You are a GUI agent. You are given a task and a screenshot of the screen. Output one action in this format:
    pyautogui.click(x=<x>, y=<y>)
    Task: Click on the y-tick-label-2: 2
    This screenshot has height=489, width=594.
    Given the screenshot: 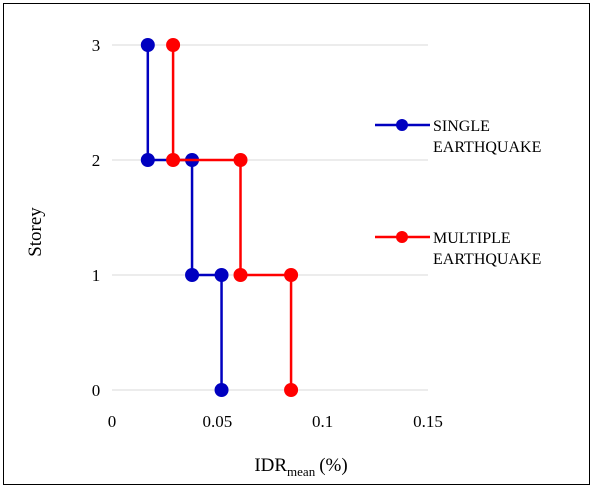 What is the action you would take?
    pyautogui.click(x=96, y=160)
    